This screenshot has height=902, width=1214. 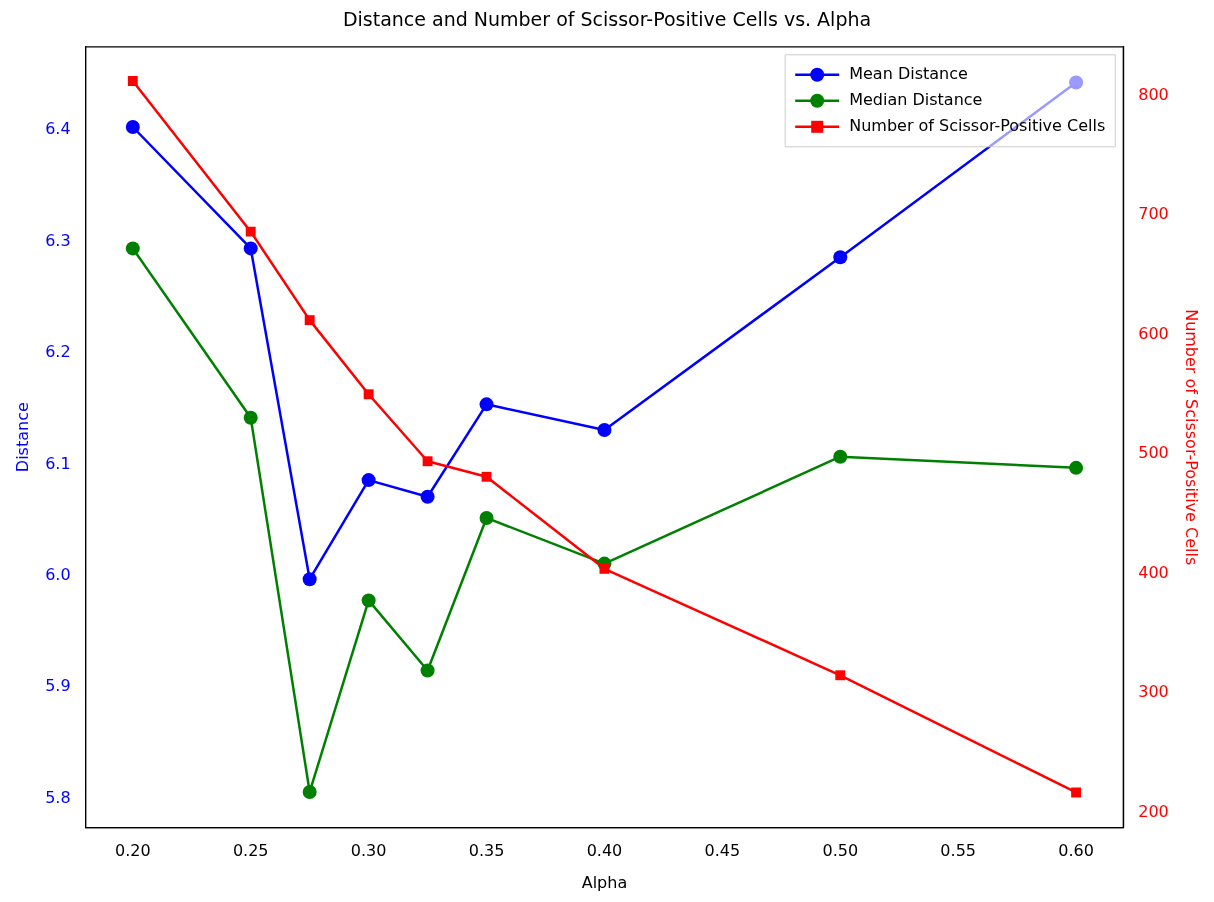 I want to click on y-tick-label: 5.8, so click(x=58, y=797).